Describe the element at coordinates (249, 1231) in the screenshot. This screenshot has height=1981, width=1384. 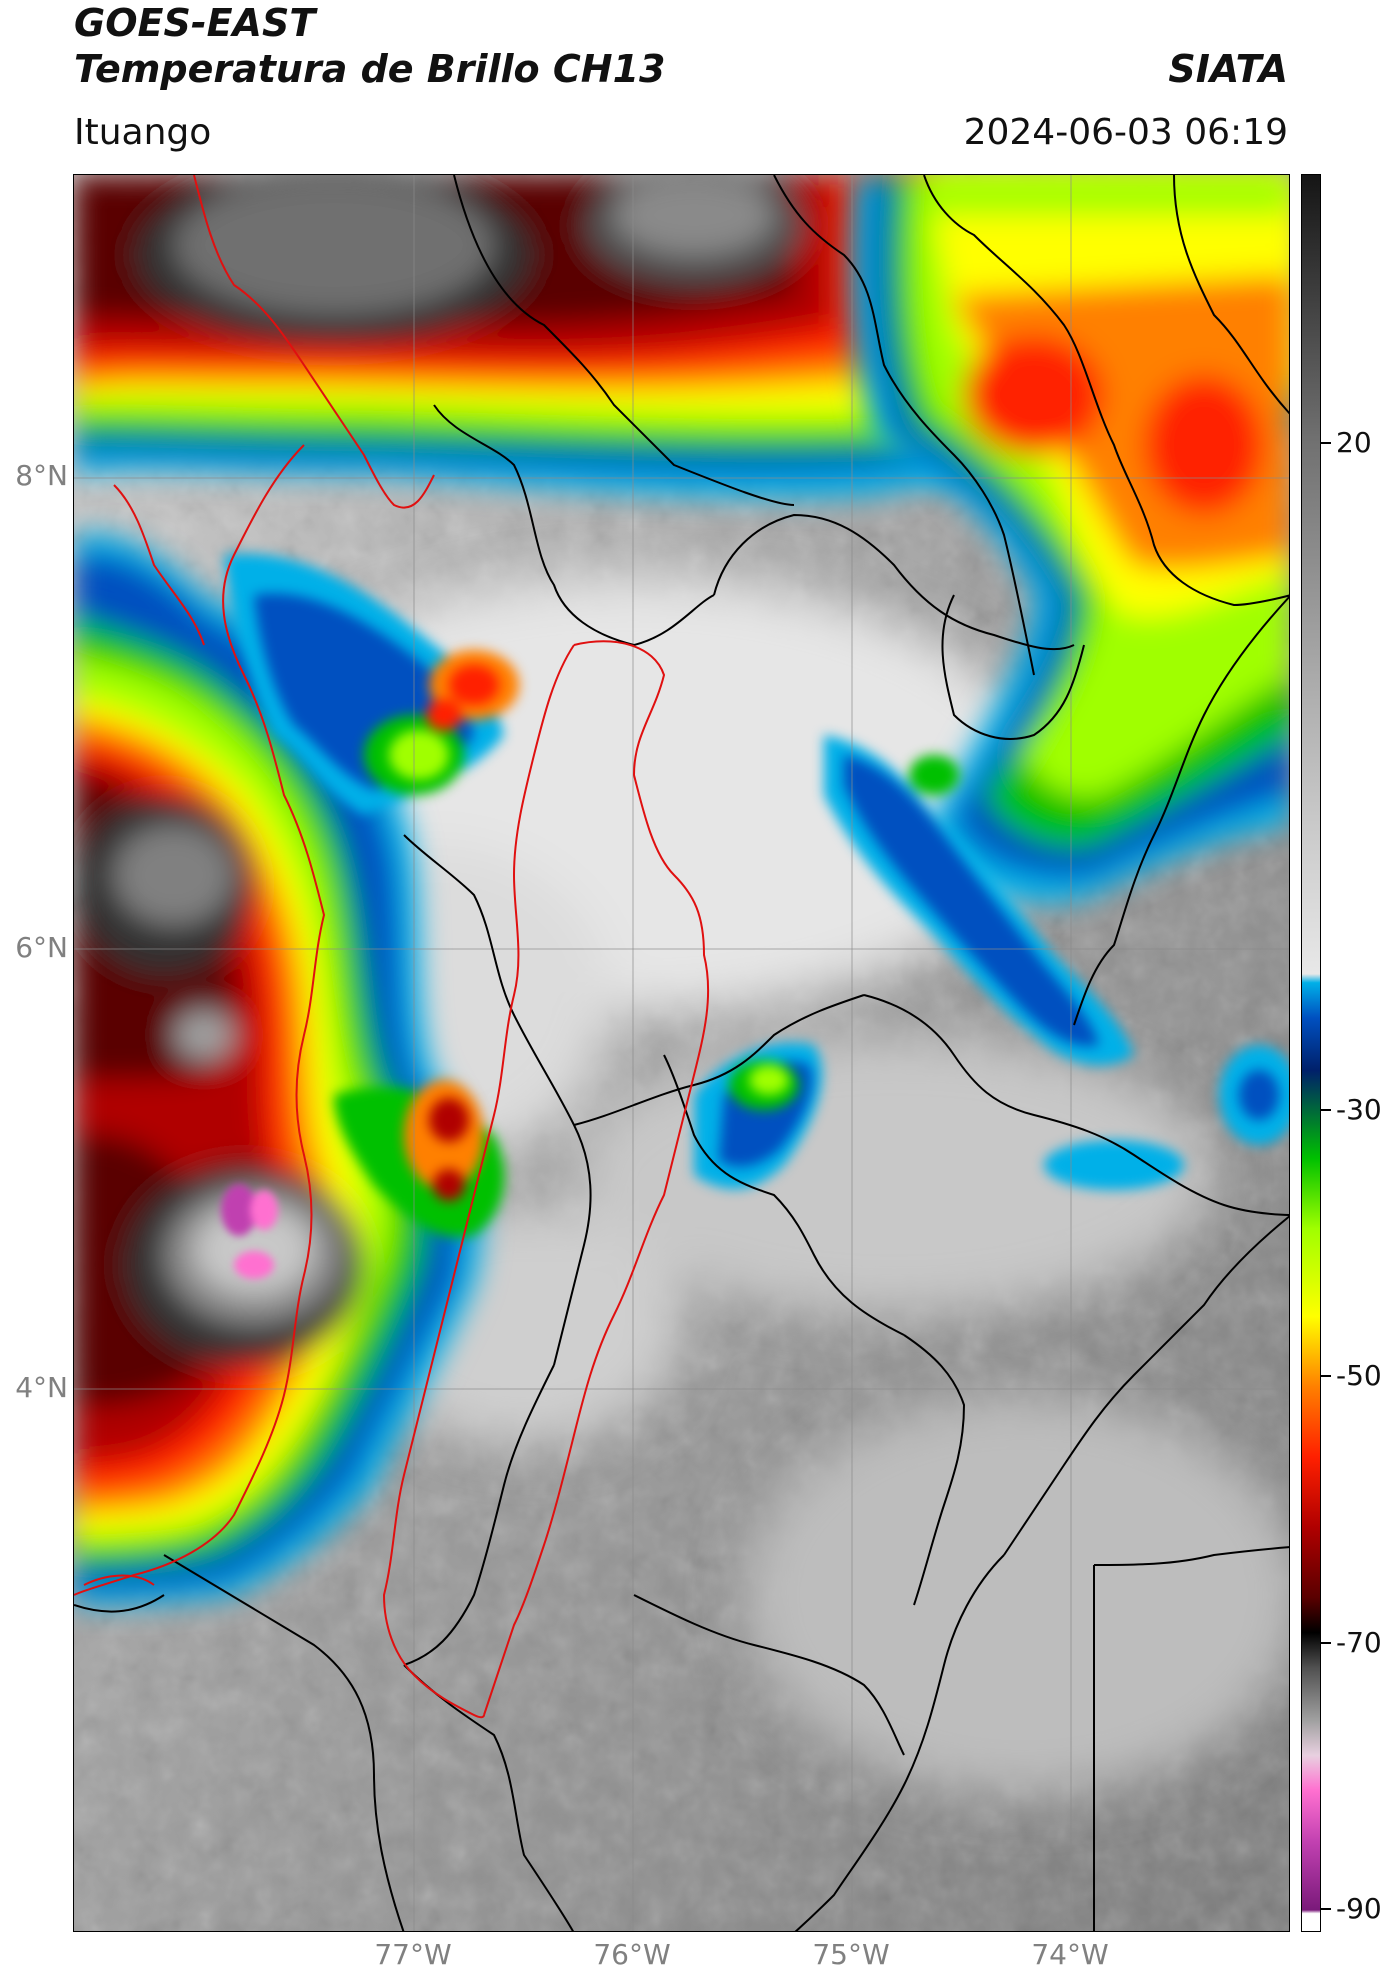
I see `coldest-cloud-tops` at that location.